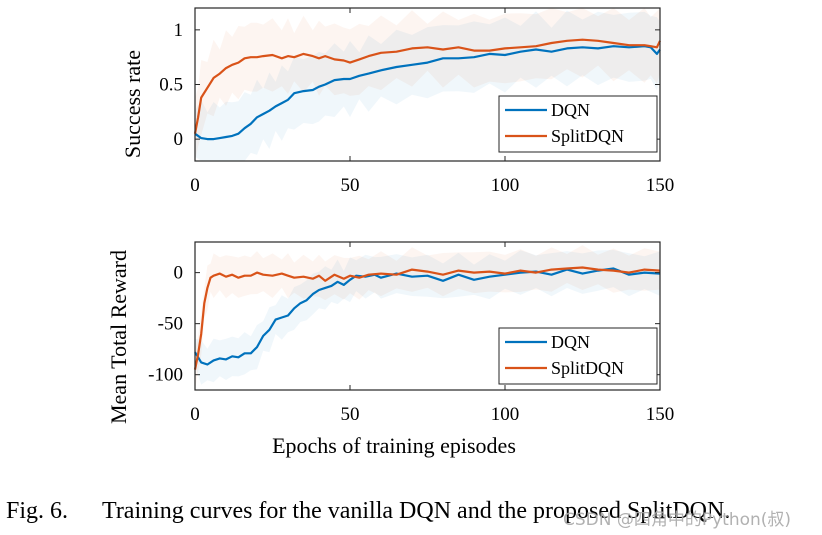 The width and height of the screenshot is (822, 535). What do you see at coordinates (350, 414) in the screenshot?
I see `mean-total-reward-xtick-label: 50` at bounding box center [350, 414].